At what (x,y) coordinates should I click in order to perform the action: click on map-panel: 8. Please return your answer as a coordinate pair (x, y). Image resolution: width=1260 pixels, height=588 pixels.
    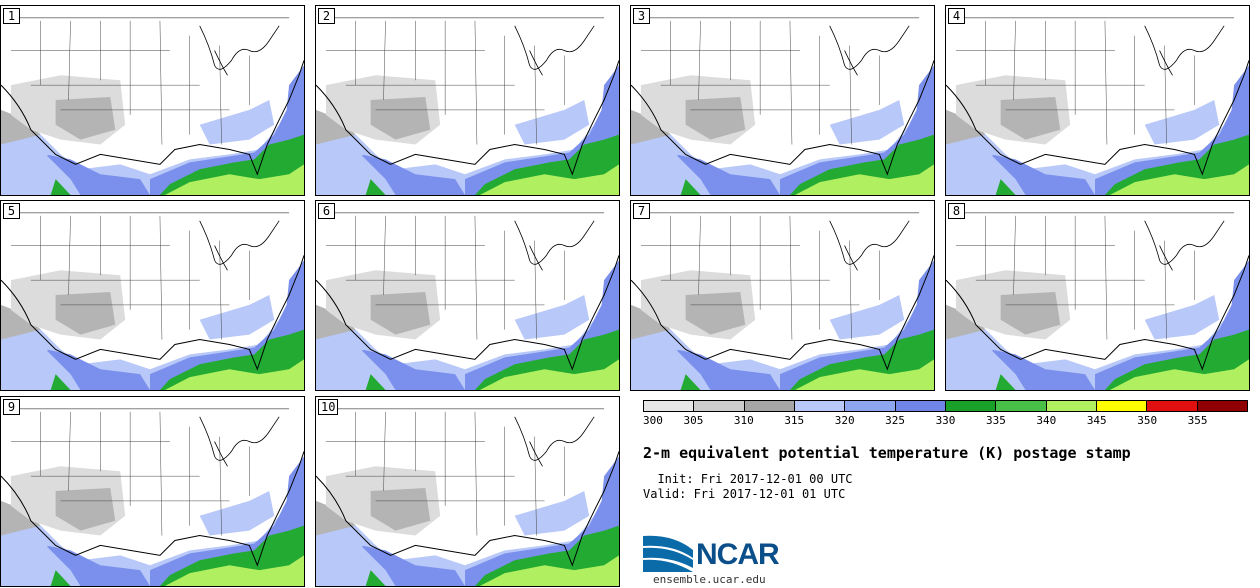
    Looking at the image, I should click on (1097, 295).